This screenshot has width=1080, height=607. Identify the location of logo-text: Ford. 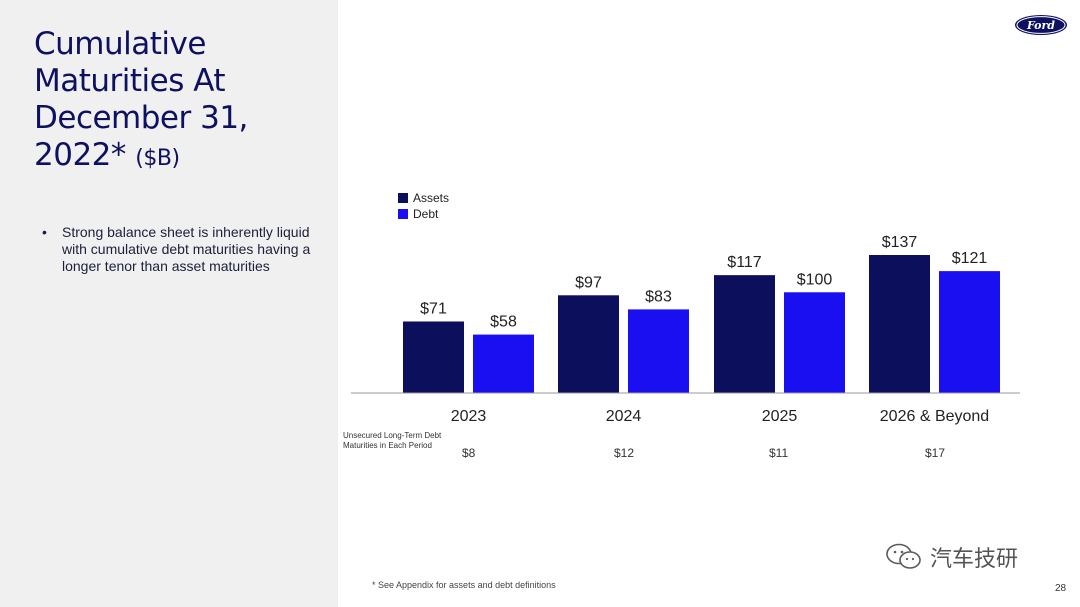
(1040, 25).